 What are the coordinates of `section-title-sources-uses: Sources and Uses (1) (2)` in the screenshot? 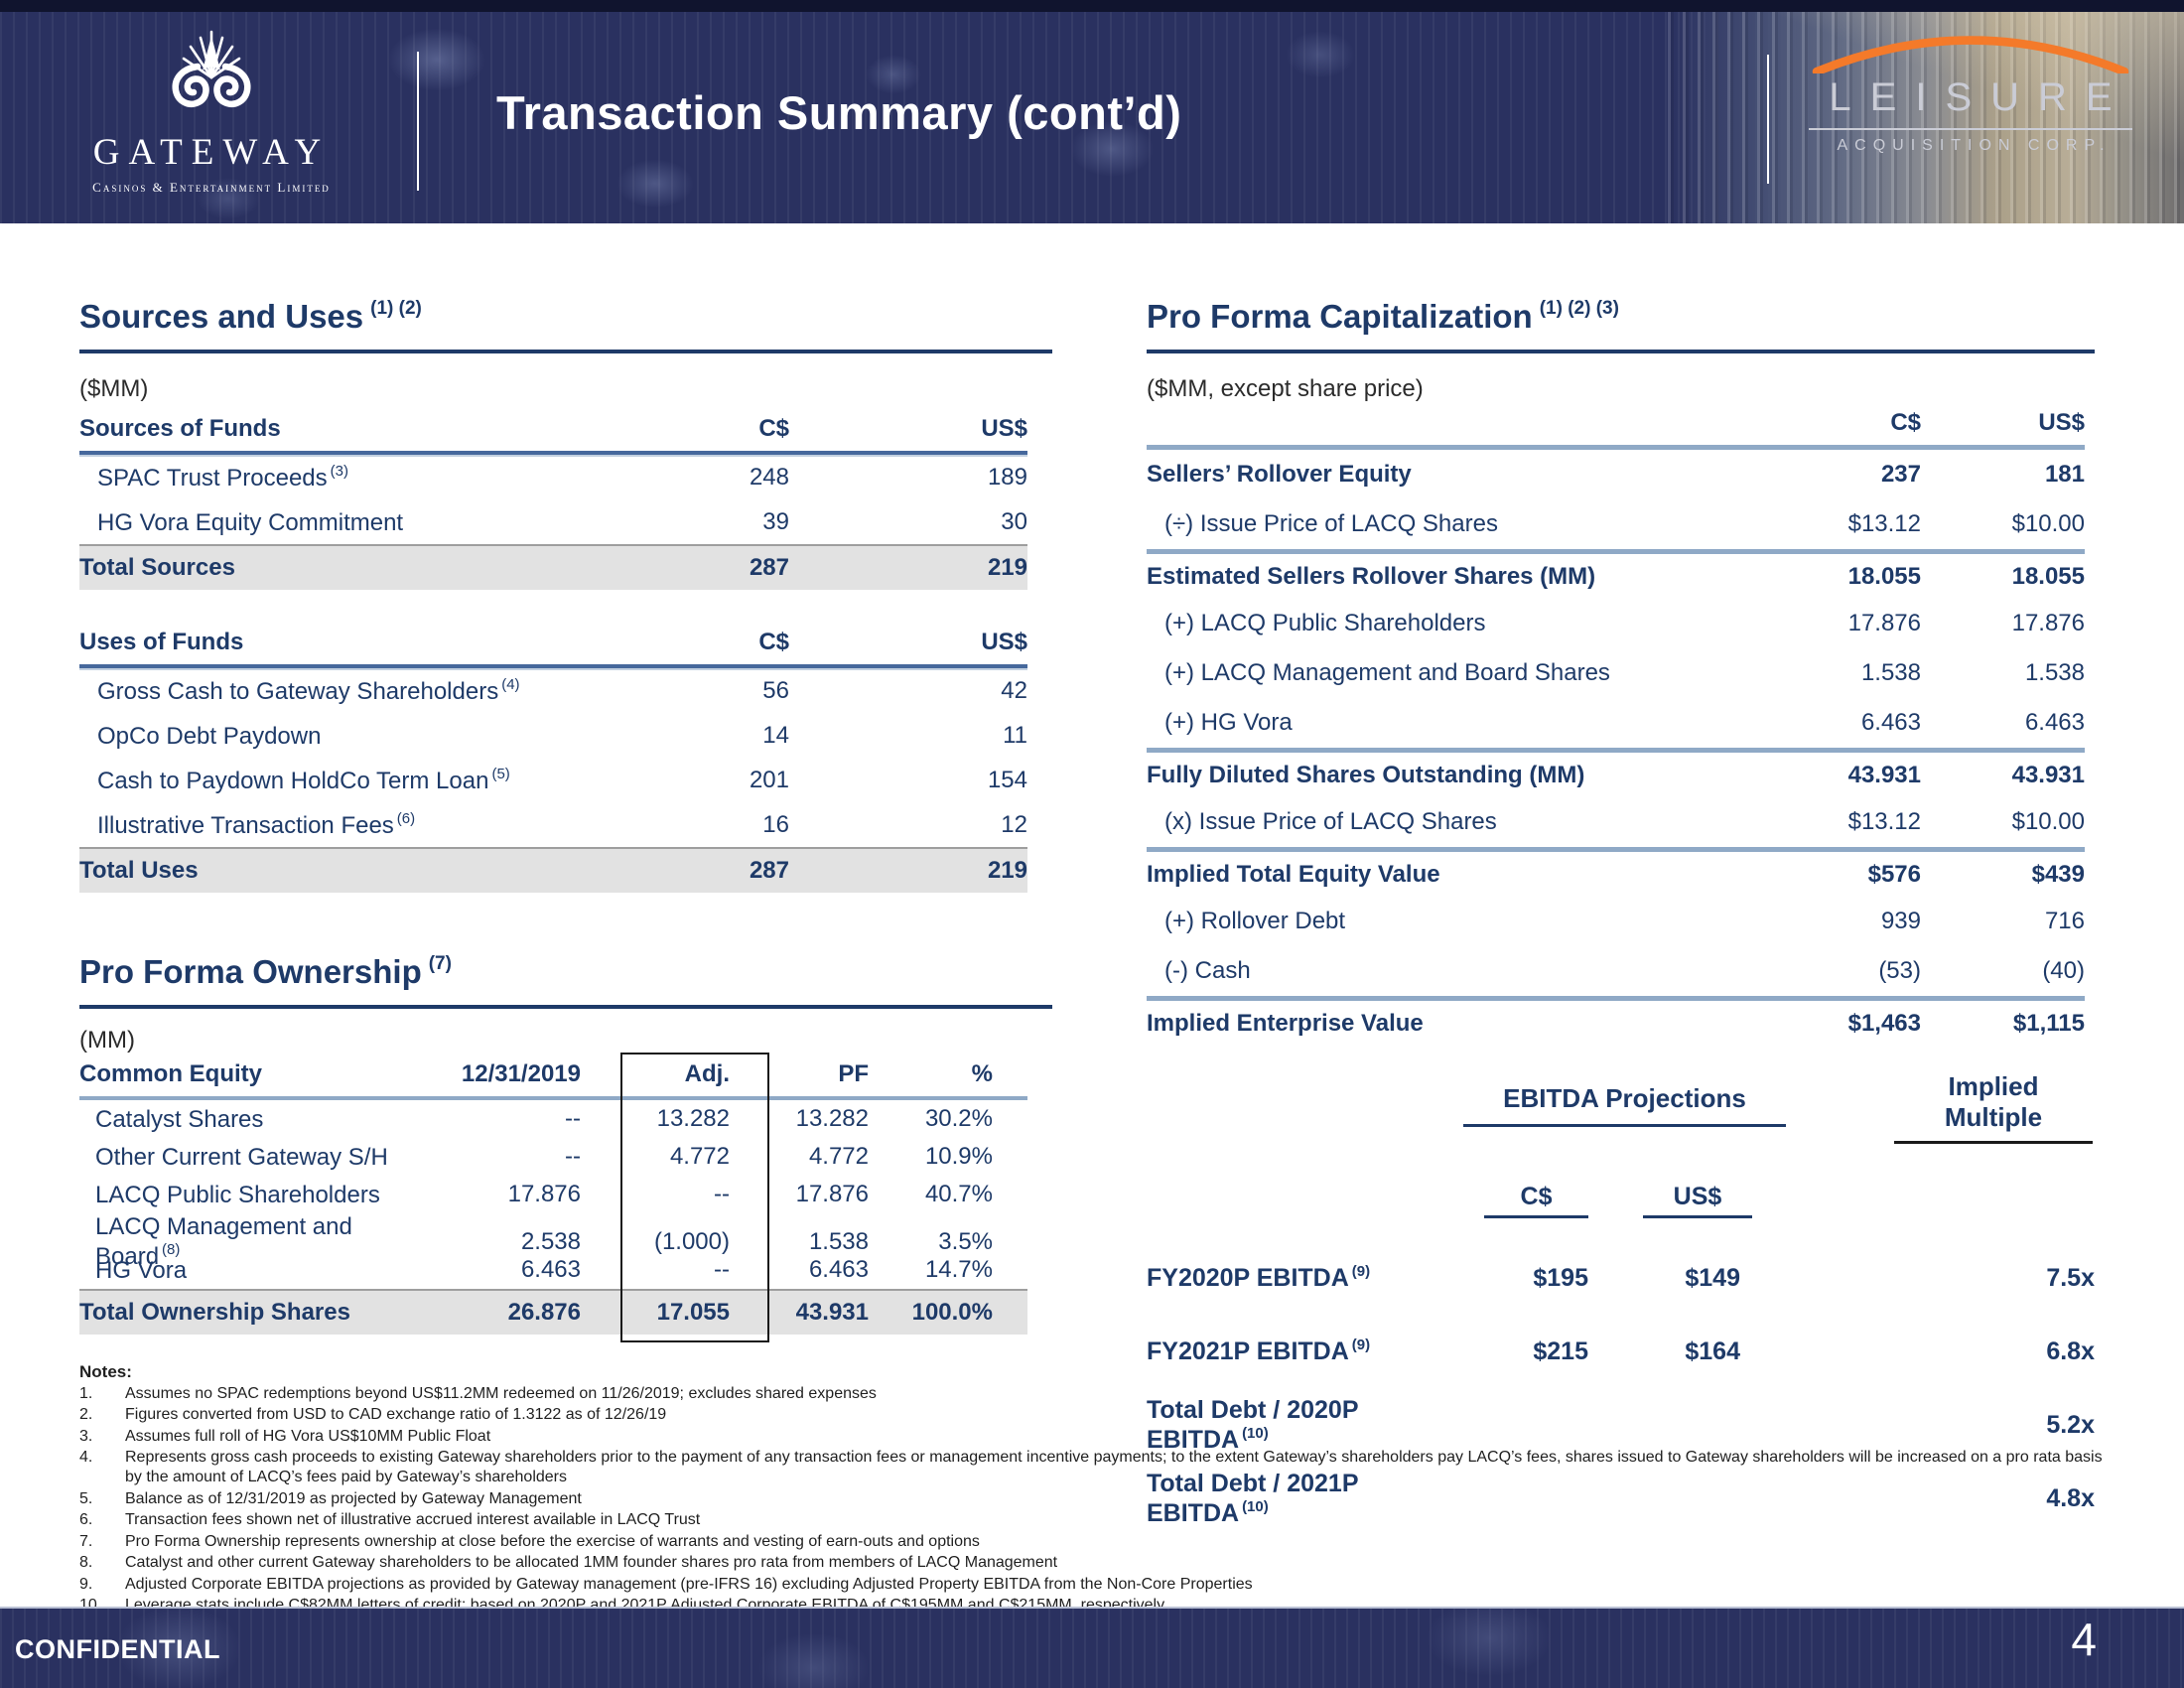 It's located at (565, 325).